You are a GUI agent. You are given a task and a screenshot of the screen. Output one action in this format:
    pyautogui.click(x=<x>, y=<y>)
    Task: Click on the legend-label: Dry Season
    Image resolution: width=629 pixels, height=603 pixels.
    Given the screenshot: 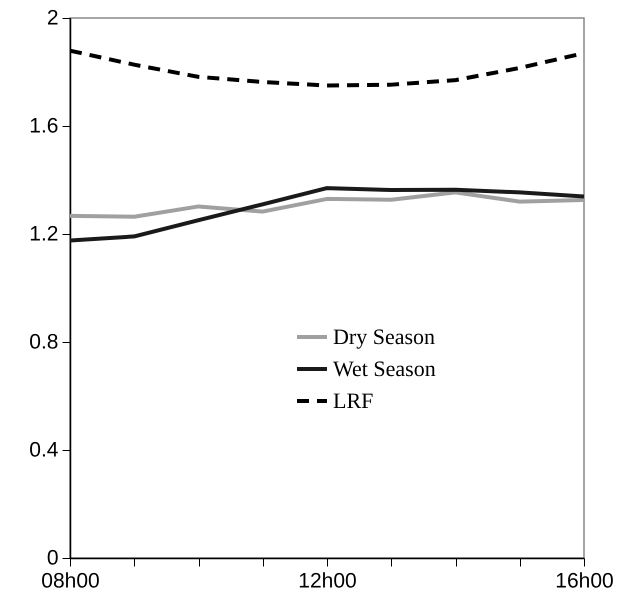 What is the action you would take?
    pyautogui.click(x=384, y=336)
    